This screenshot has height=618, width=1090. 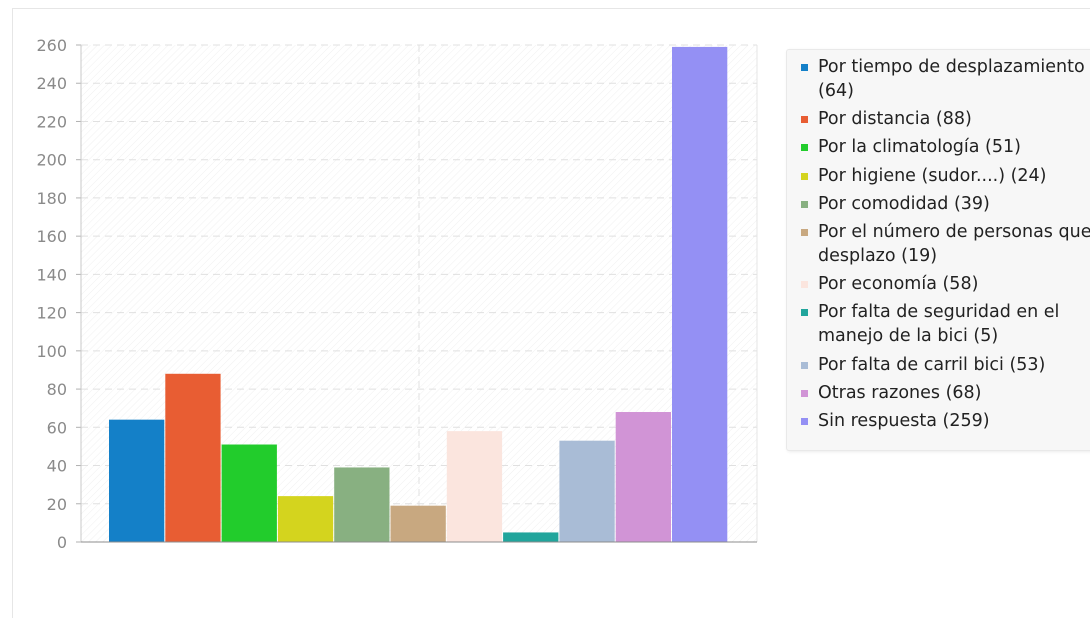 What do you see at coordinates (904, 420) in the screenshot?
I see `legend-label: Sin respuesta (259)` at bounding box center [904, 420].